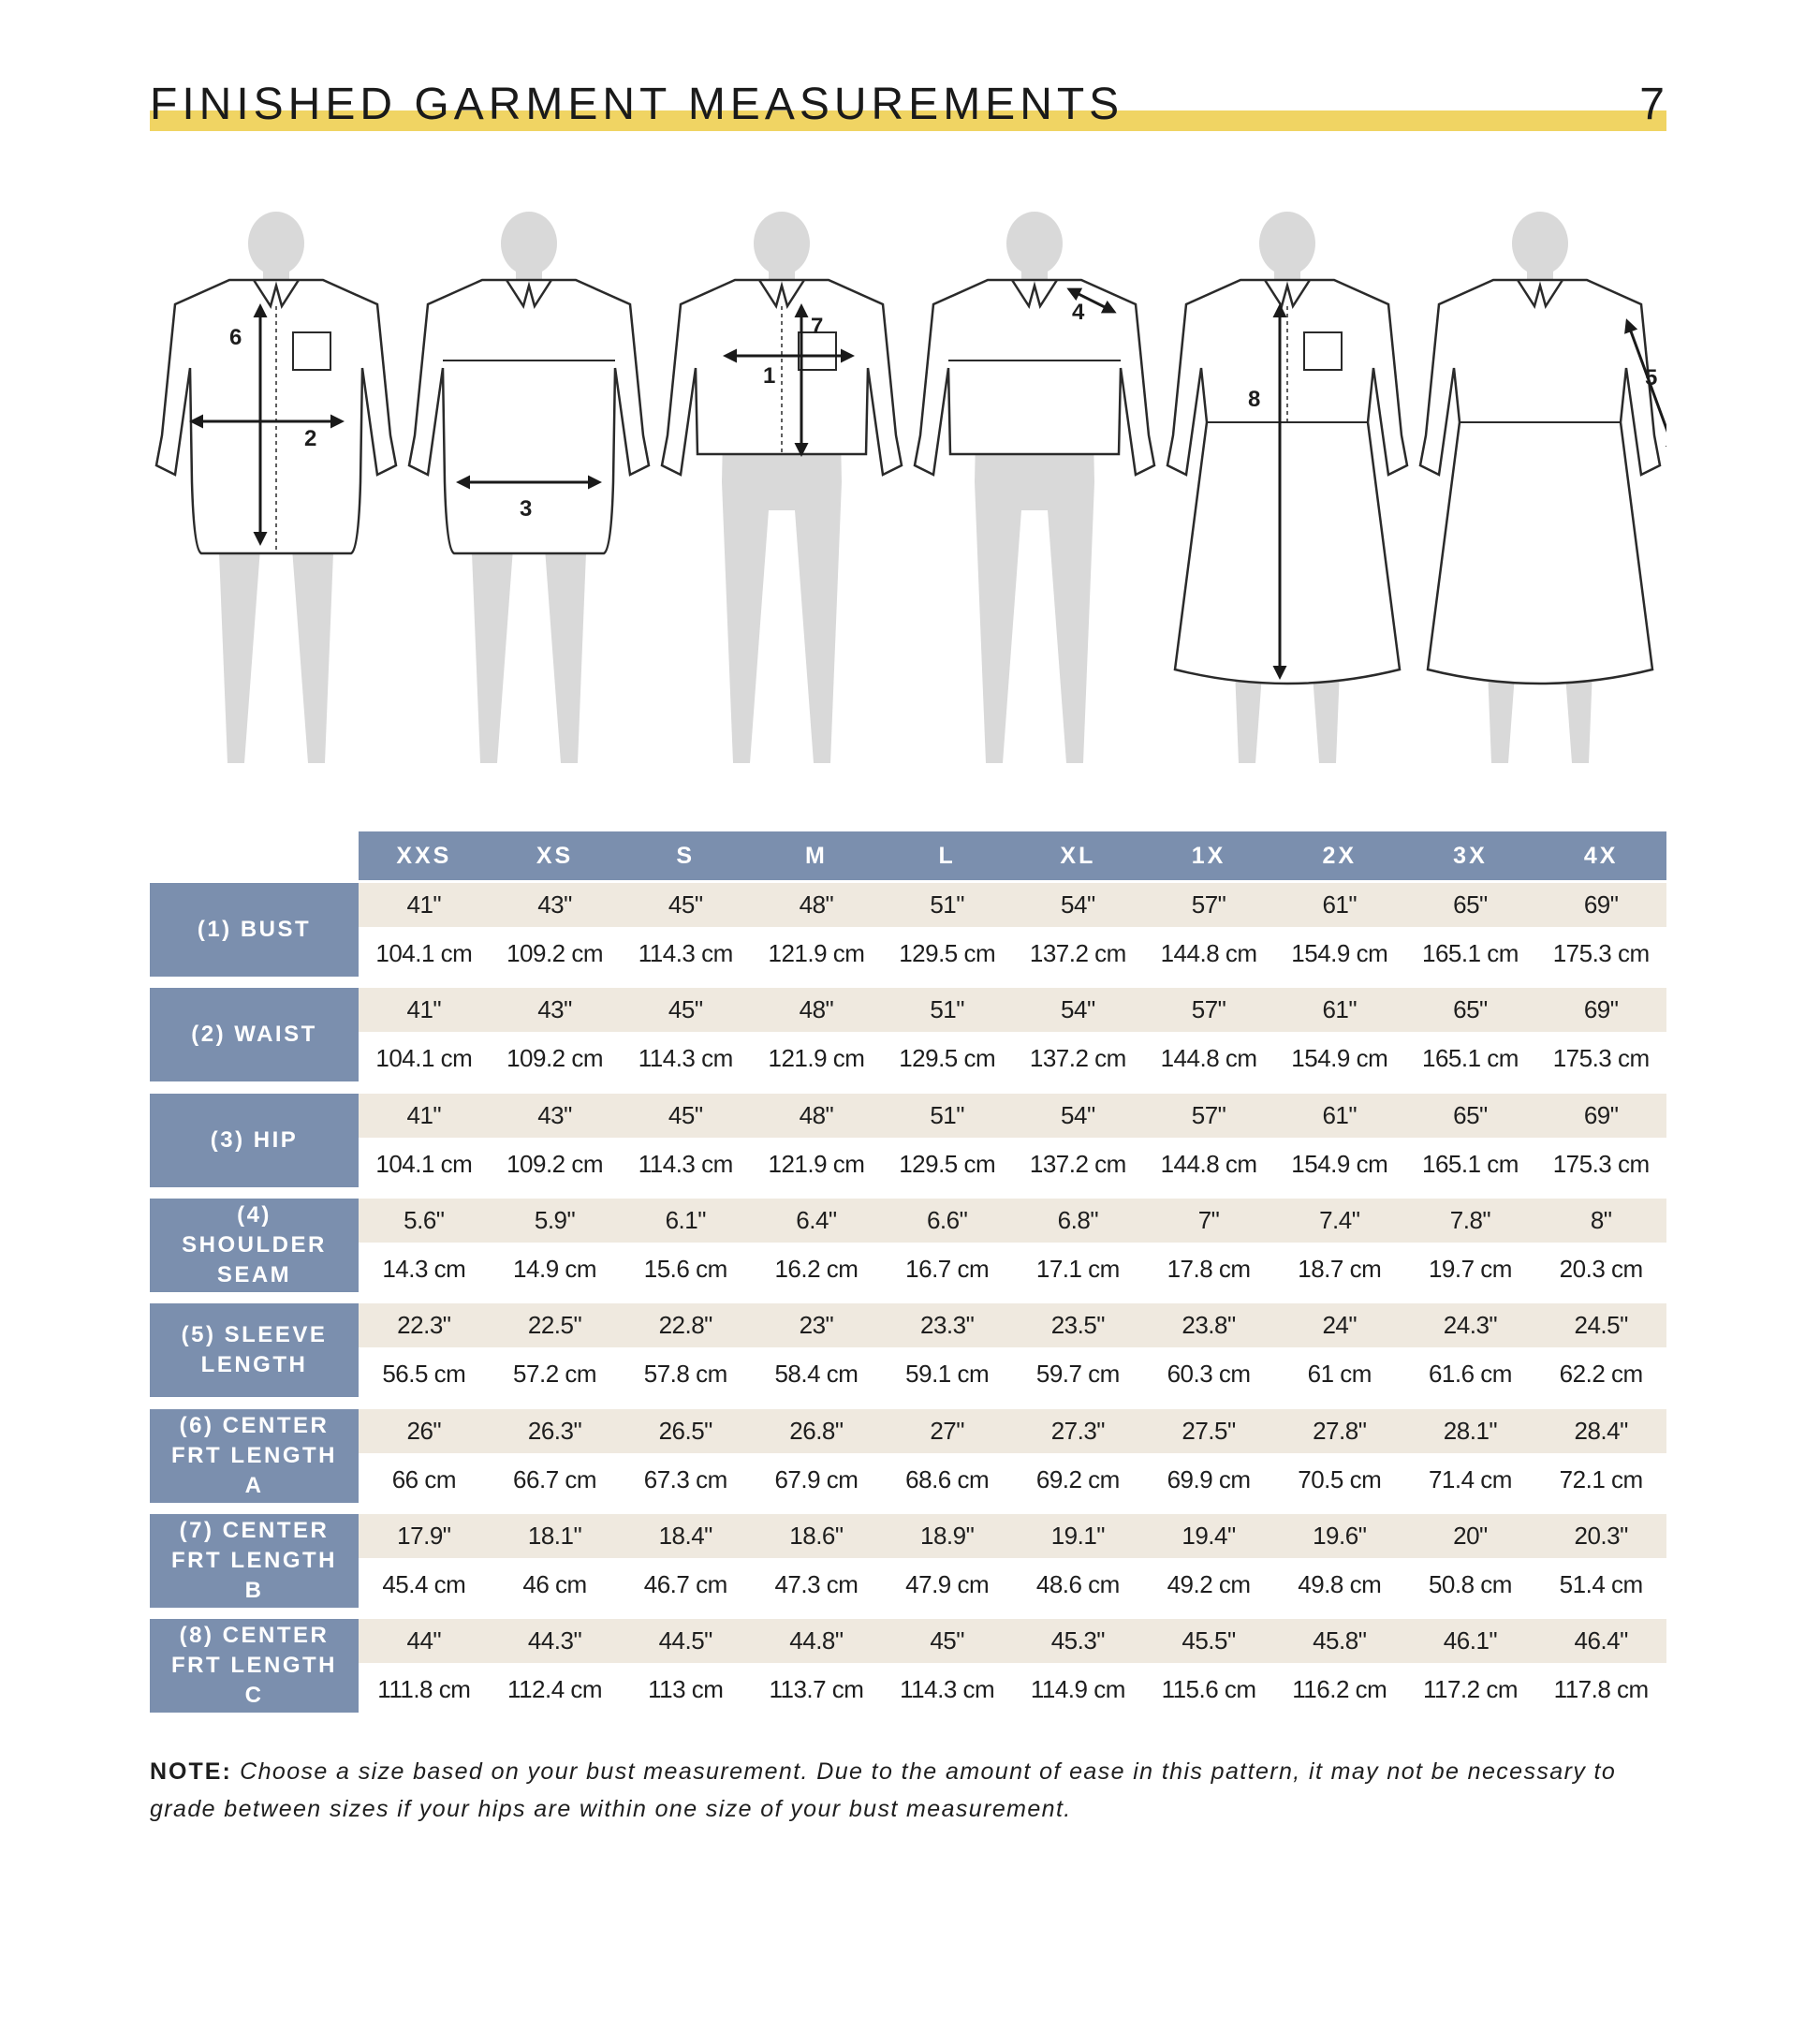  Describe the element at coordinates (254, 1365) in the screenshot. I see `measurement-label-line: LENGTH` at that location.